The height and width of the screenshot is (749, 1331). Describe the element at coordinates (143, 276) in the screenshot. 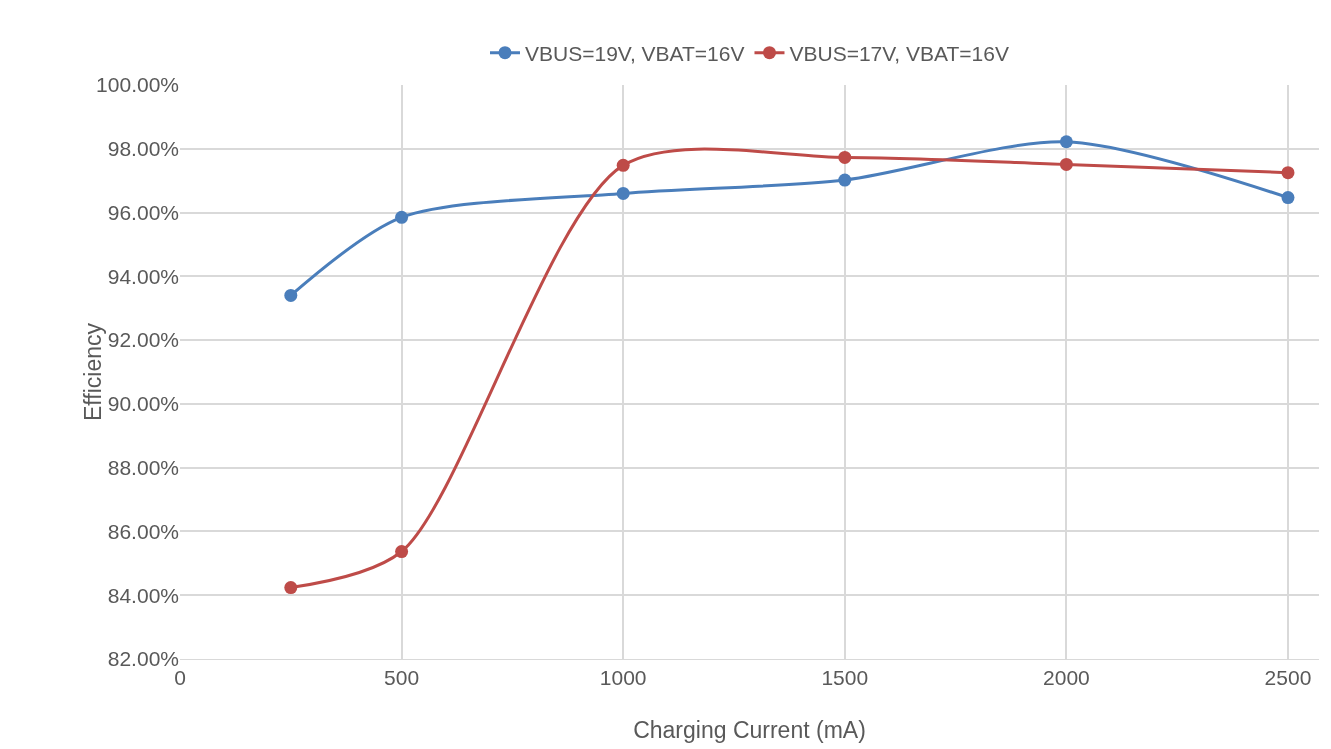

I see `y-tick-label: 94.00%` at that location.